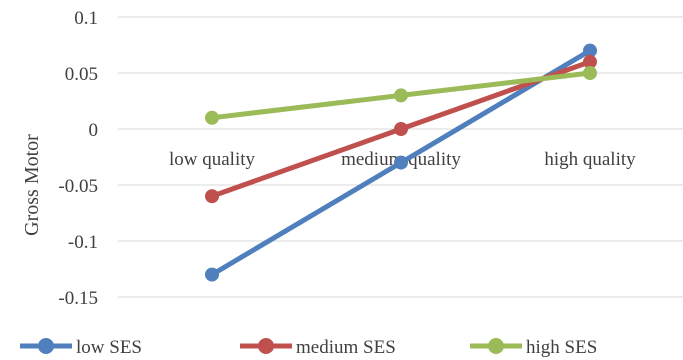 This screenshot has height=360, width=683. What do you see at coordinates (561, 347) in the screenshot?
I see `legend-label: high SES` at bounding box center [561, 347].